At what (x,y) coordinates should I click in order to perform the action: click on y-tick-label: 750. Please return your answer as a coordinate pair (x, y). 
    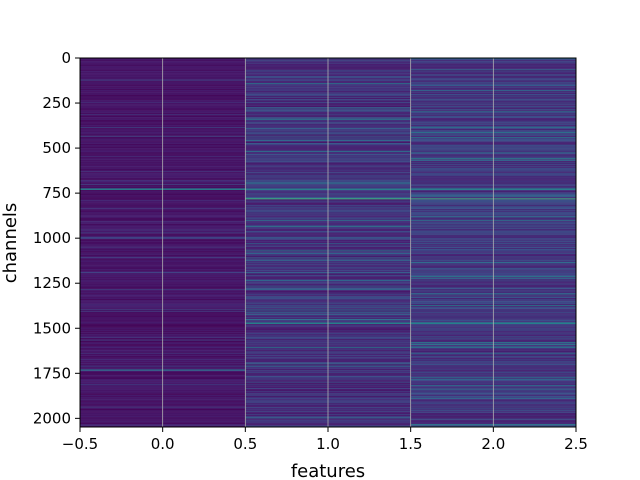
    Looking at the image, I should click on (56, 193).